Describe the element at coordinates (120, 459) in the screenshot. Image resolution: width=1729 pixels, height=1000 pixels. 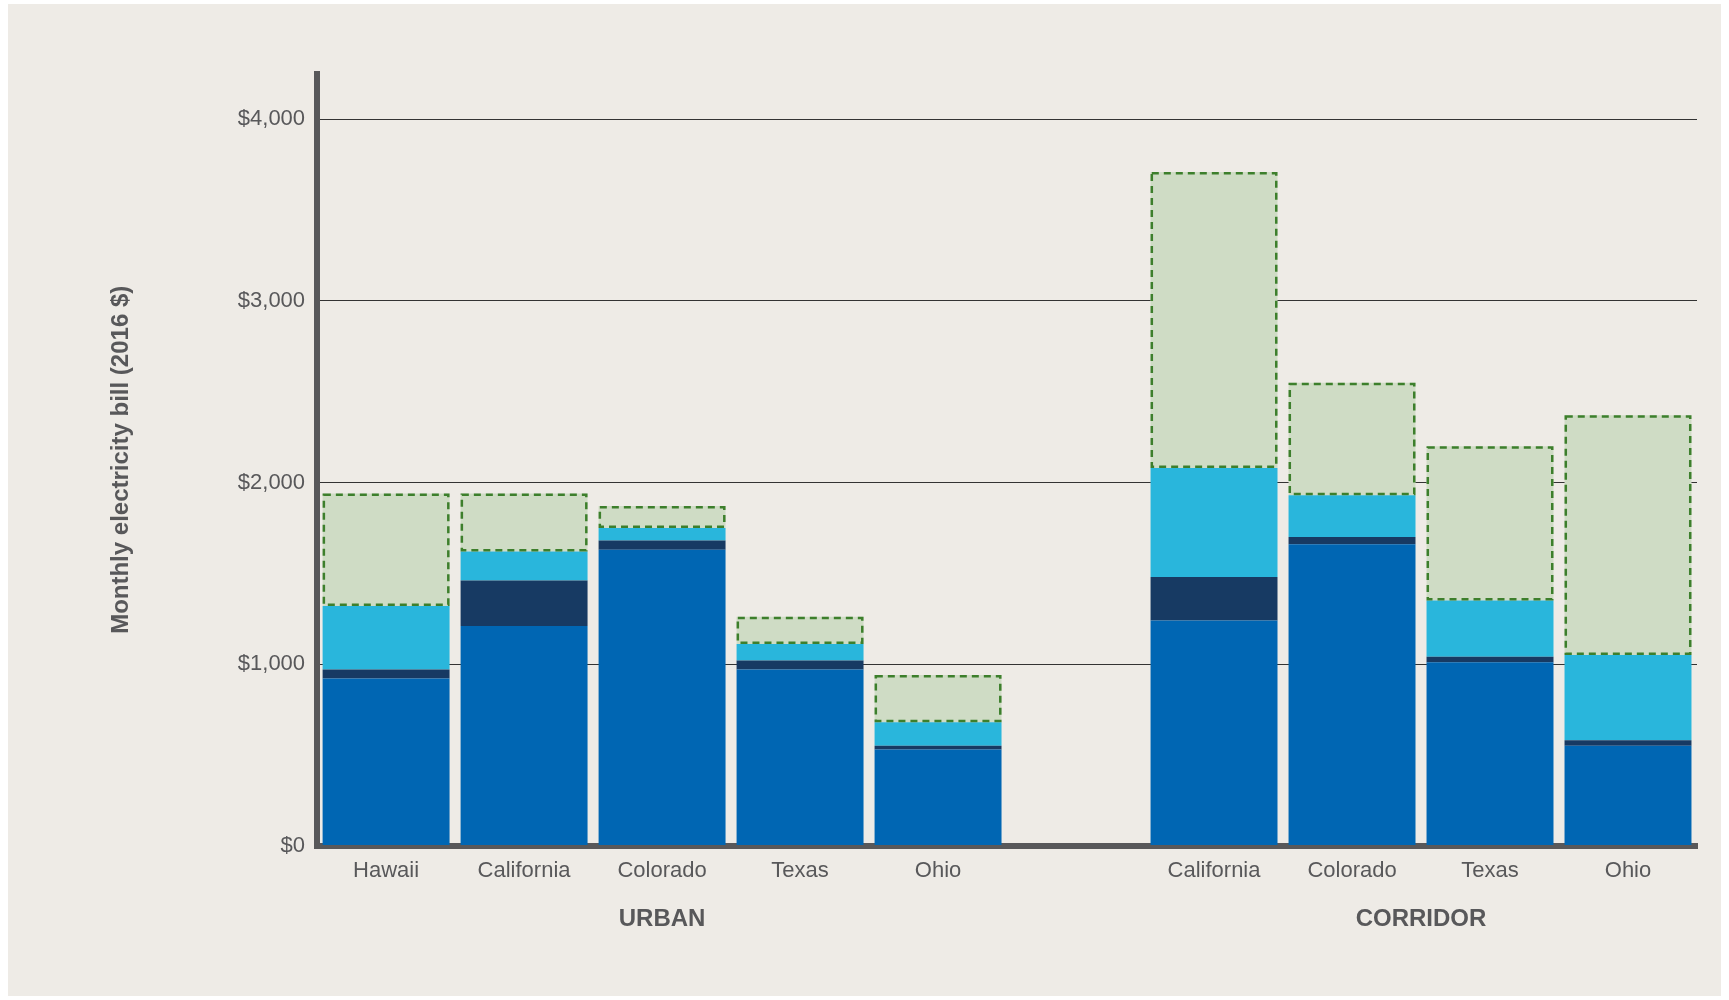
I see `y-axis-title: Monthly electricity bill (2016 $)` at that location.